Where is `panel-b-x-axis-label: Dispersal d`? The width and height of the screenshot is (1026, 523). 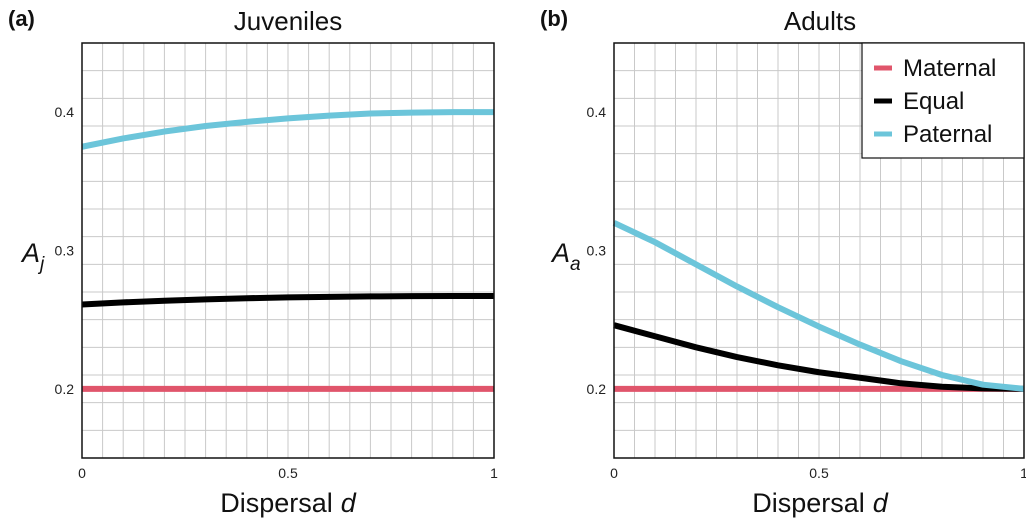 panel-b-x-axis-label: Dispersal d is located at coordinates (820, 503).